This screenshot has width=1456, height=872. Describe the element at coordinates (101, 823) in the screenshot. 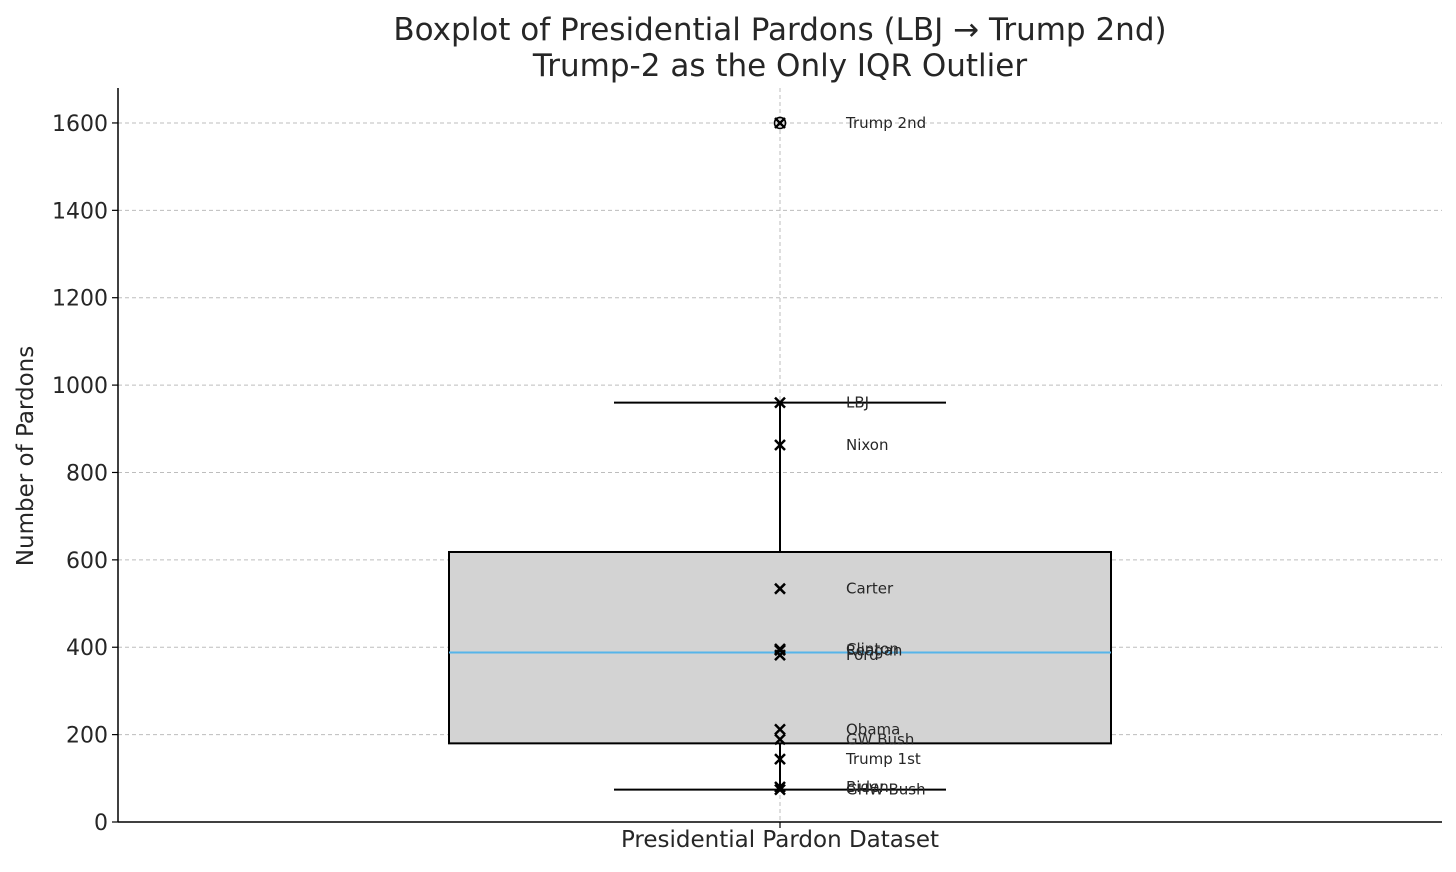

I see `y-tick-label: 0` at that location.